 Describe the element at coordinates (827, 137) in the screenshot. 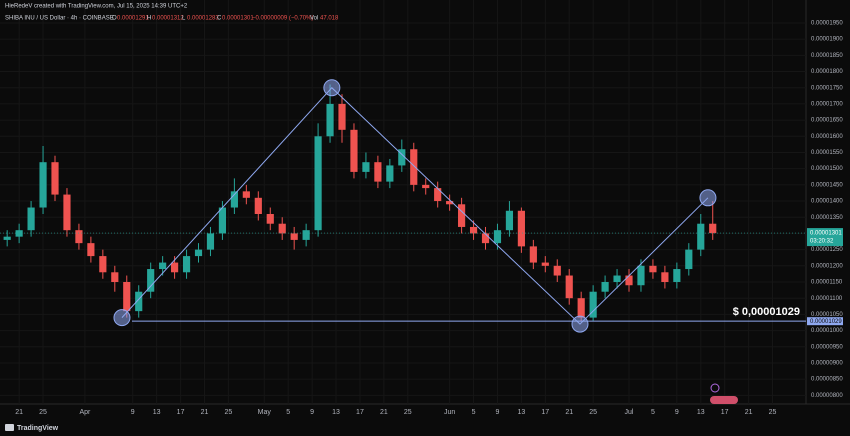

I see `y-tick-label: 0.00001600` at that location.